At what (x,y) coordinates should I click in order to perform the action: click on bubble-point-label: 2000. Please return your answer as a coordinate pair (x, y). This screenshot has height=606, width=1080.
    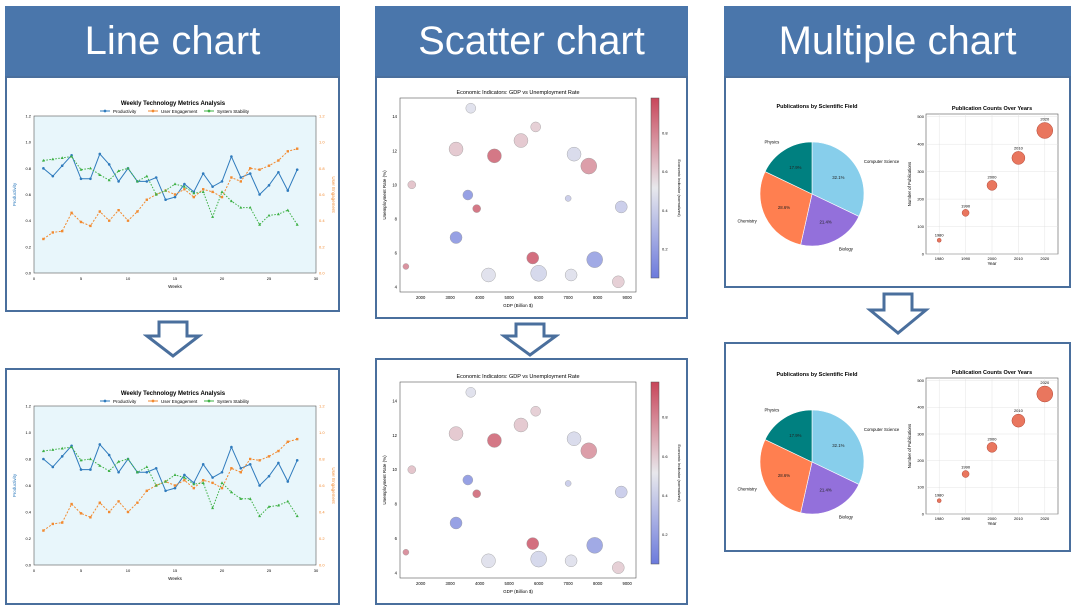
    Looking at the image, I should click on (993, 438).